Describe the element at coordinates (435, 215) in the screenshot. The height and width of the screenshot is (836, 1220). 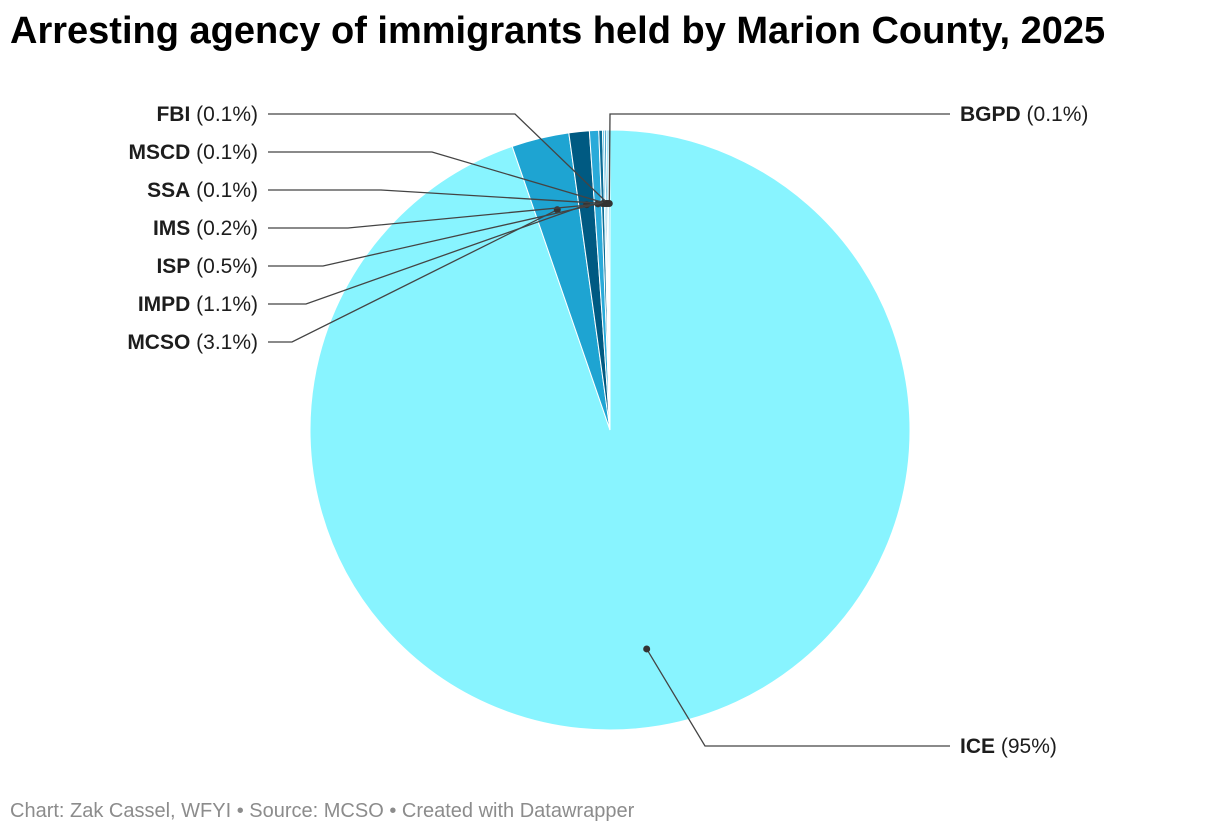
I see `leader-line-ims` at that location.